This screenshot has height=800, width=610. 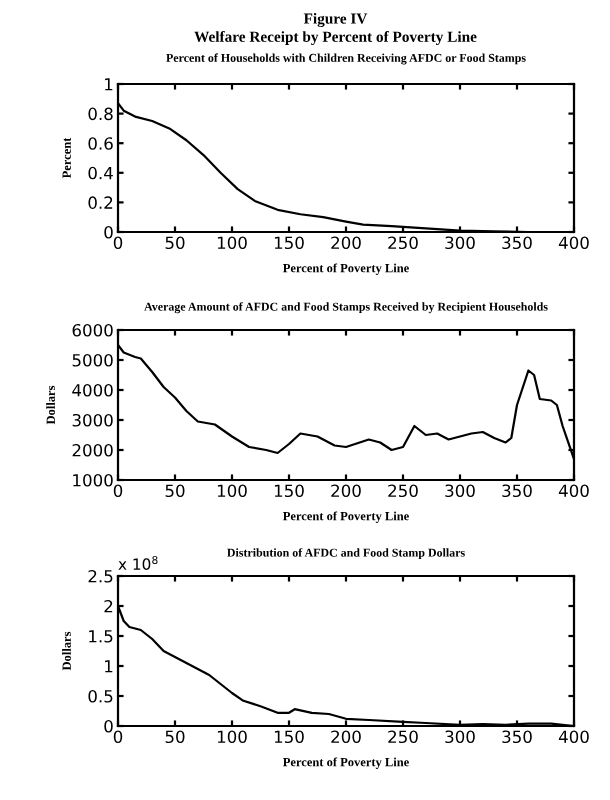 What do you see at coordinates (101, 636) in the screenshot?
I see `y-tick-label: 1.5` at bounding box center [101, 636].